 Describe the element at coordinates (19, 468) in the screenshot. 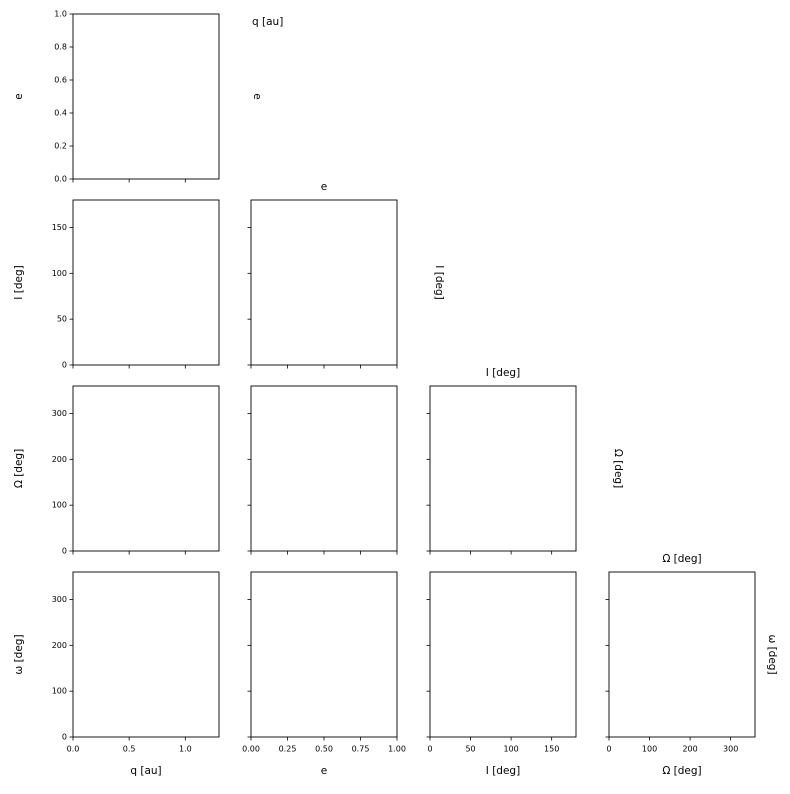

I see `y-axis-label: Ω [deg]` at that location.